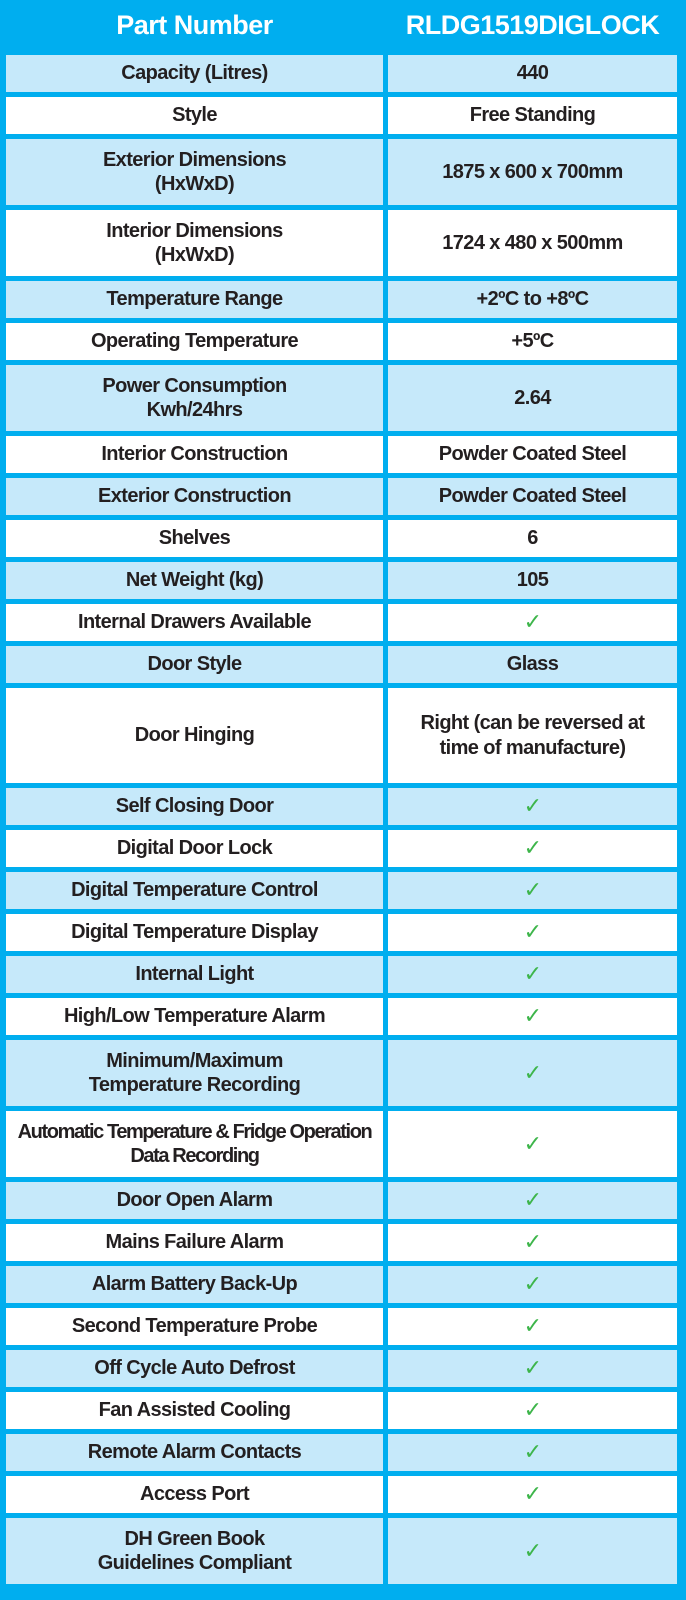 Image resolution: width=686 pixels, height=1600 pixels. What do you see at coordinates (532, 172) in the screenshot?
I see `row-value-exterior-dimensions-hxwxd: 1875 x 600 x 700mm` at bounding box center [532, 172].